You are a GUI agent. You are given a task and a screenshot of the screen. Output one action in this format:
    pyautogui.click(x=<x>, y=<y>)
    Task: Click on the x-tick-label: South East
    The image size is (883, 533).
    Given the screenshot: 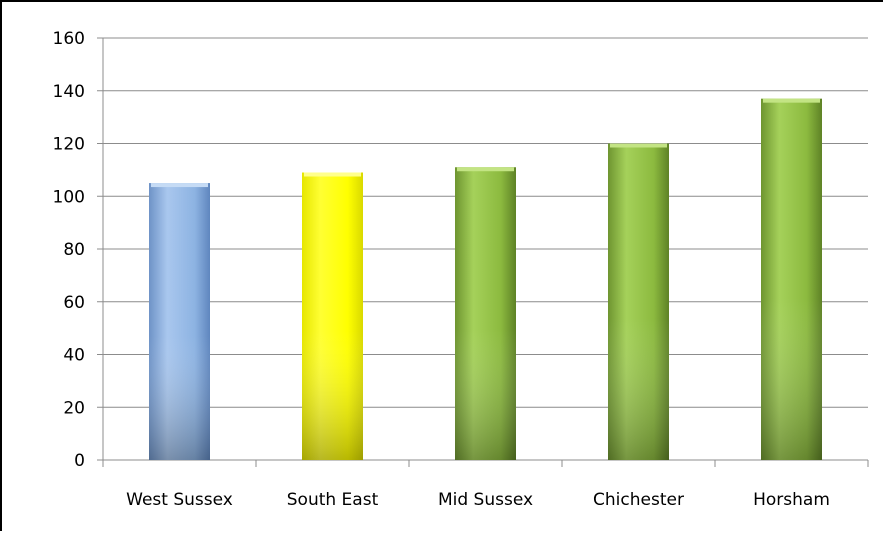 What is the action you would take?
    pyautogui.click(x=333, y=500)
    